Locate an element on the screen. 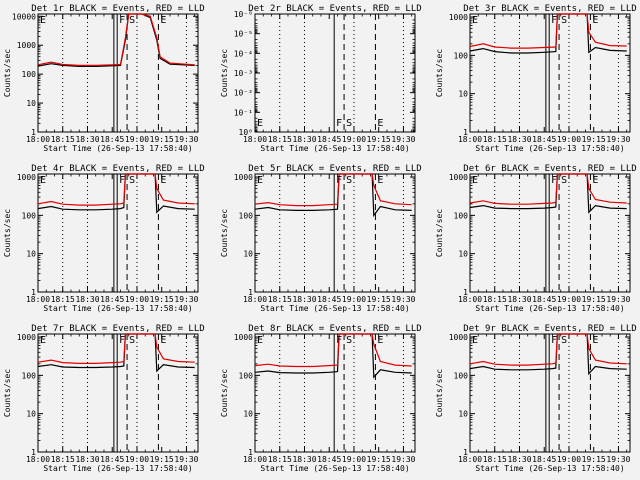 This screenshot has width=640, height=480. y-tick-label: 10⁻⁴ is located at coordinates (243, 53).